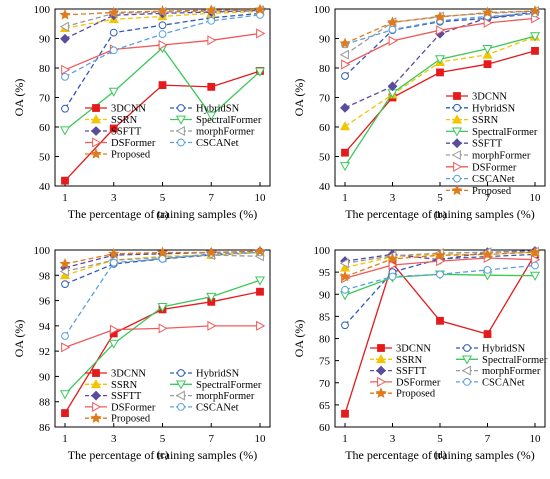  Describe the element at coordinates (393, 198) in the screenshot. I see `x-tick-label: 3` at that location.